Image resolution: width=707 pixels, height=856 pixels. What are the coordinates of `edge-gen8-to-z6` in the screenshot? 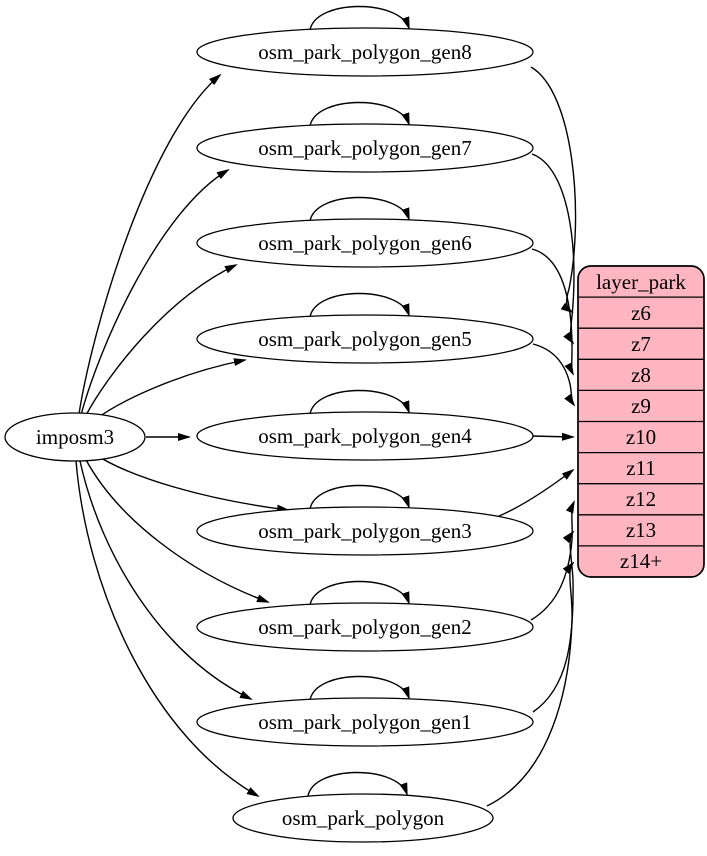 It's located at (553, 190).